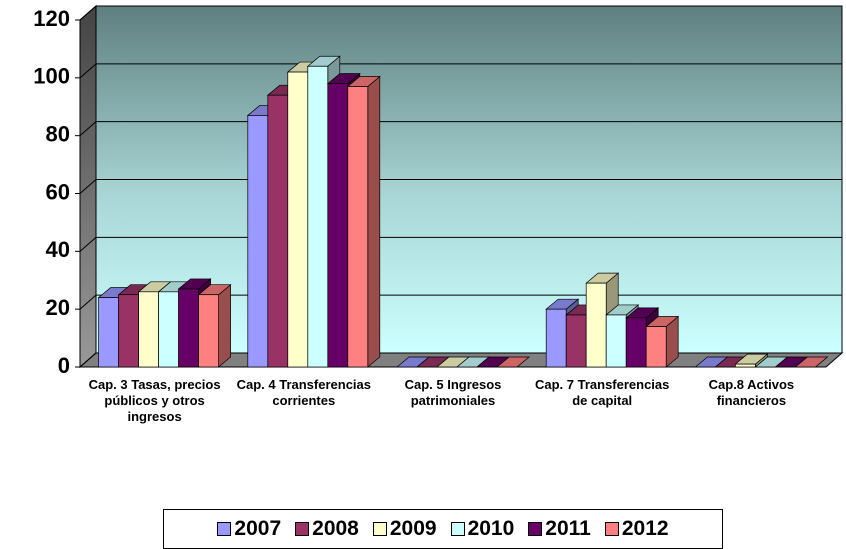 Image resolution: width=846 pixels, height=549 pixels. I want to click on y-tick-label: 20, so click(58, 307).